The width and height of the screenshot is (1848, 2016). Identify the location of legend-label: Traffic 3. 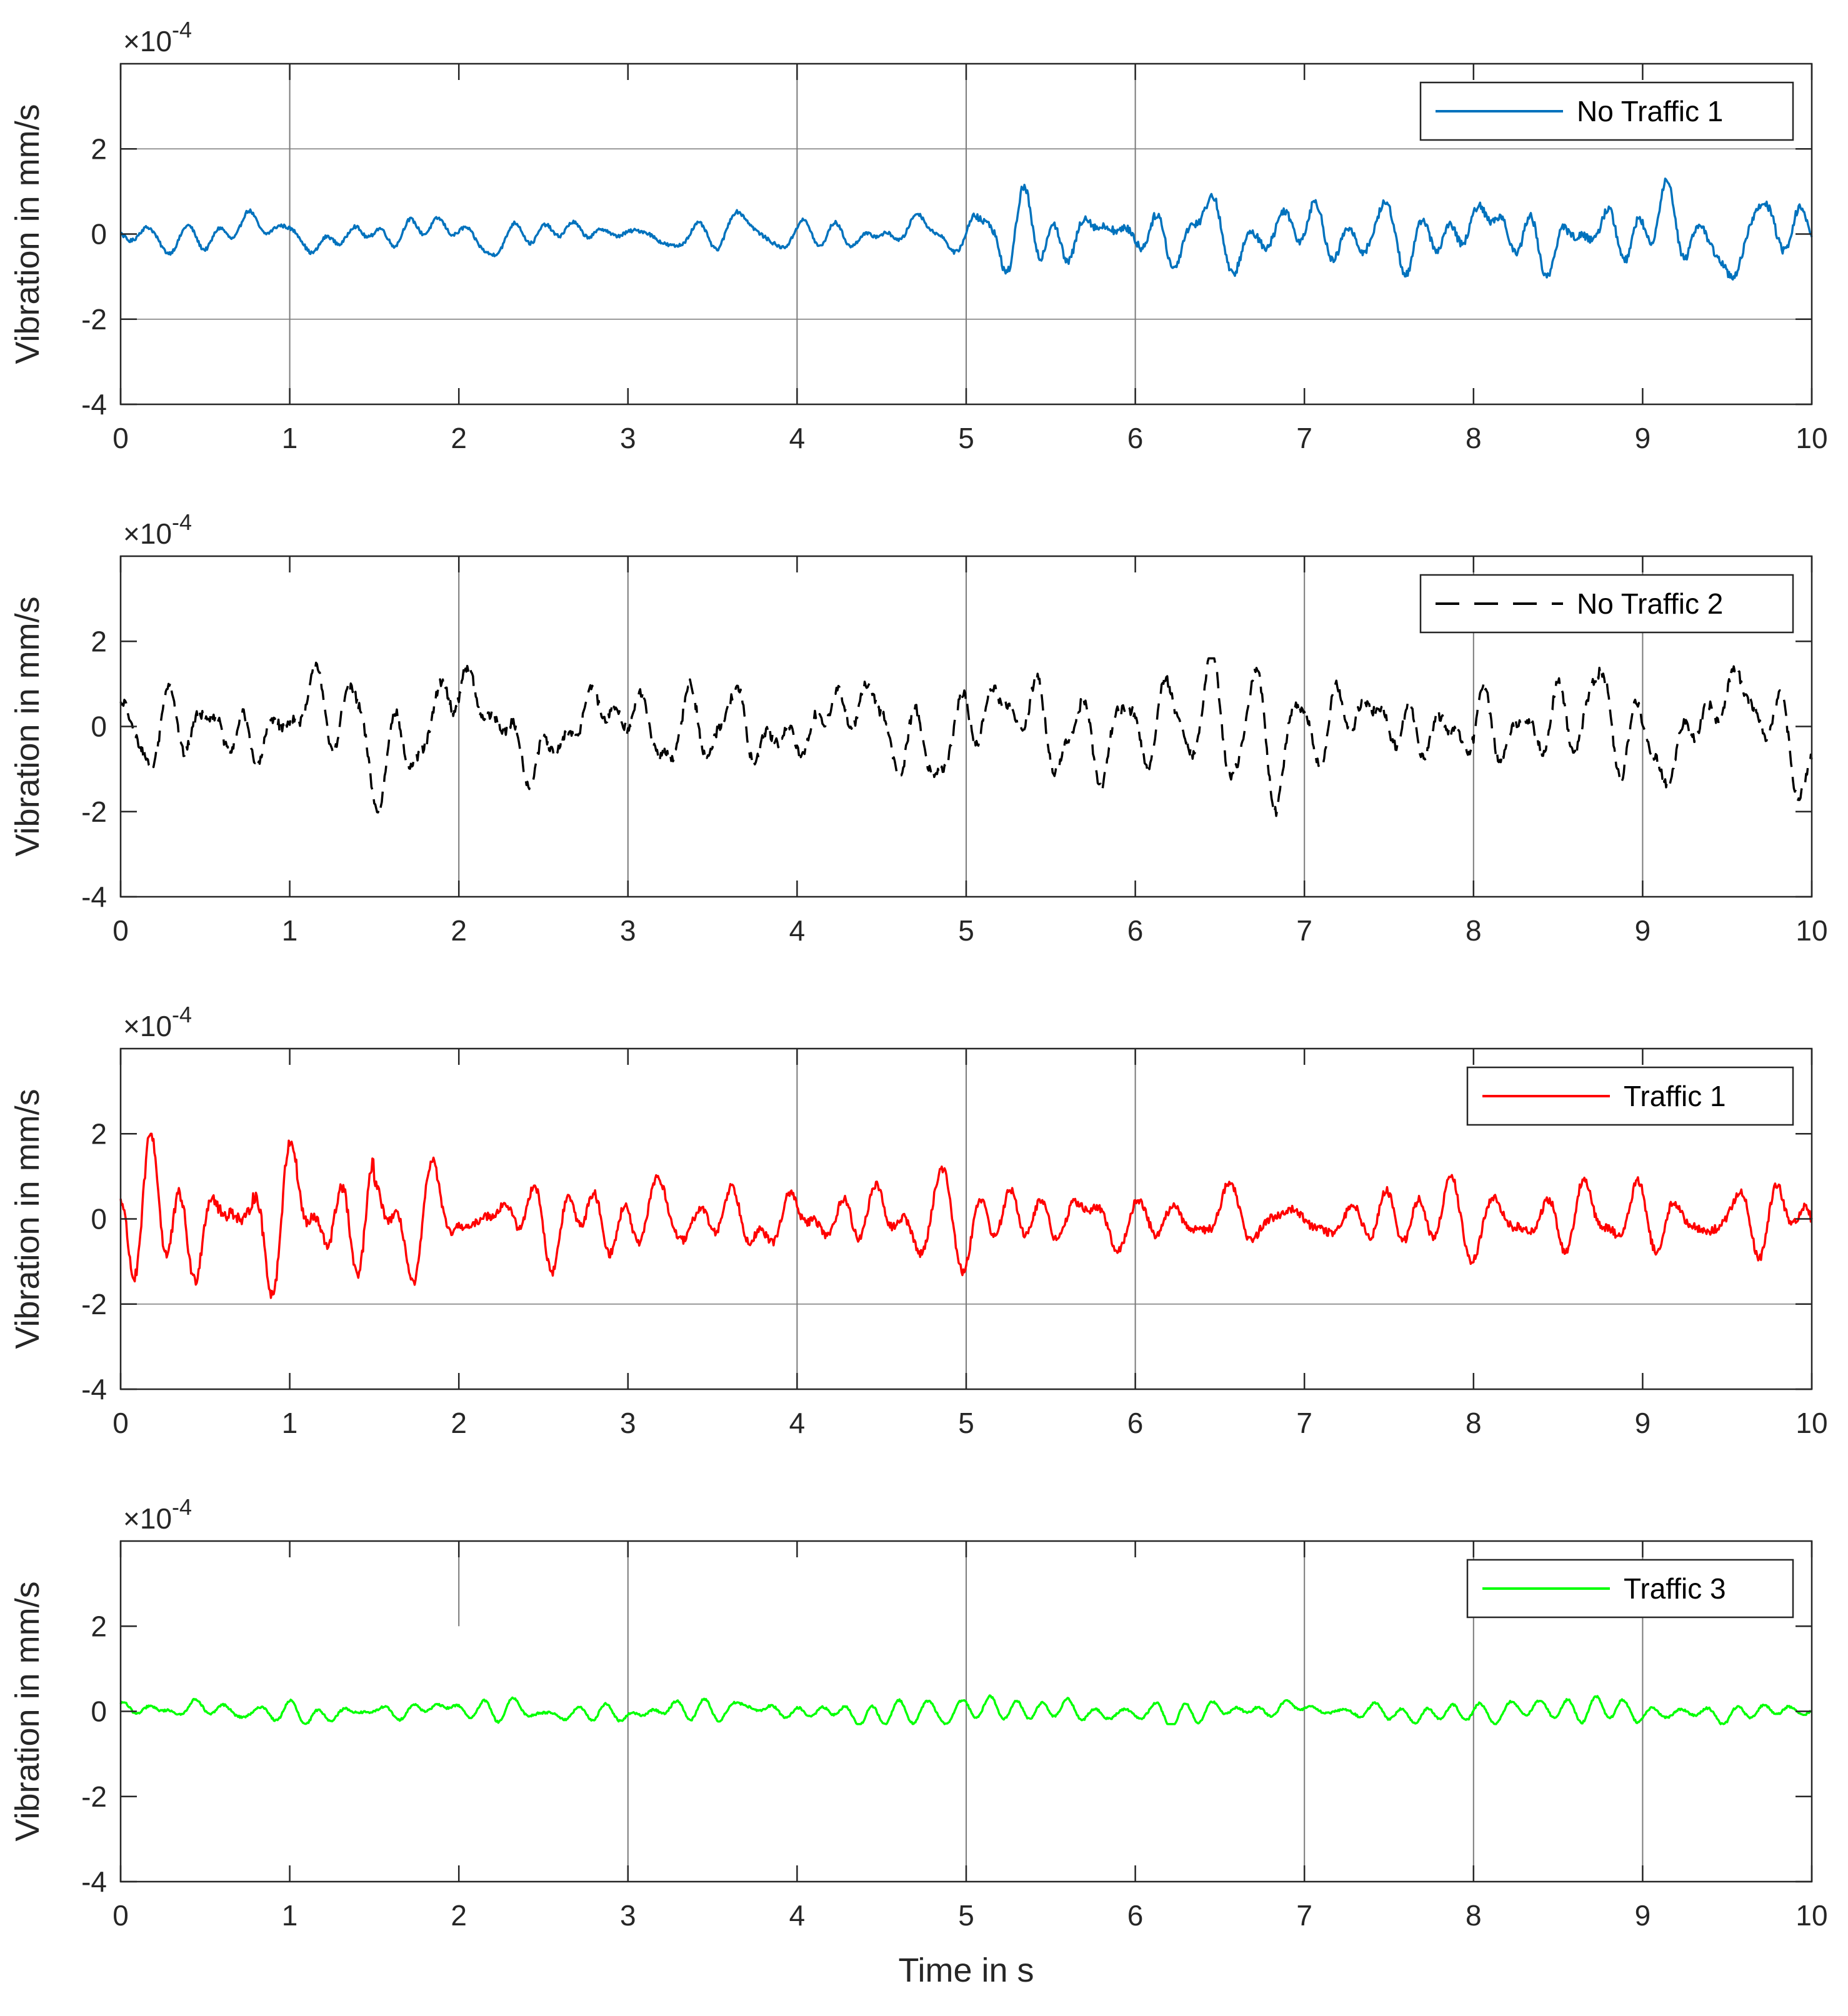
(1675, 1589).